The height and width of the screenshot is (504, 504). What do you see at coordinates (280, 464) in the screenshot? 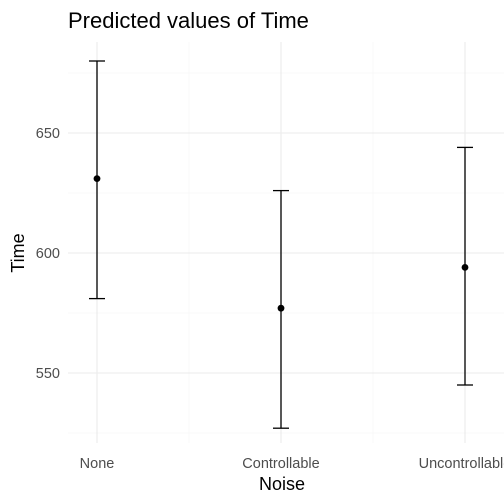
I see `x-tick-label: Controllable` at bounding box center [280, 464].